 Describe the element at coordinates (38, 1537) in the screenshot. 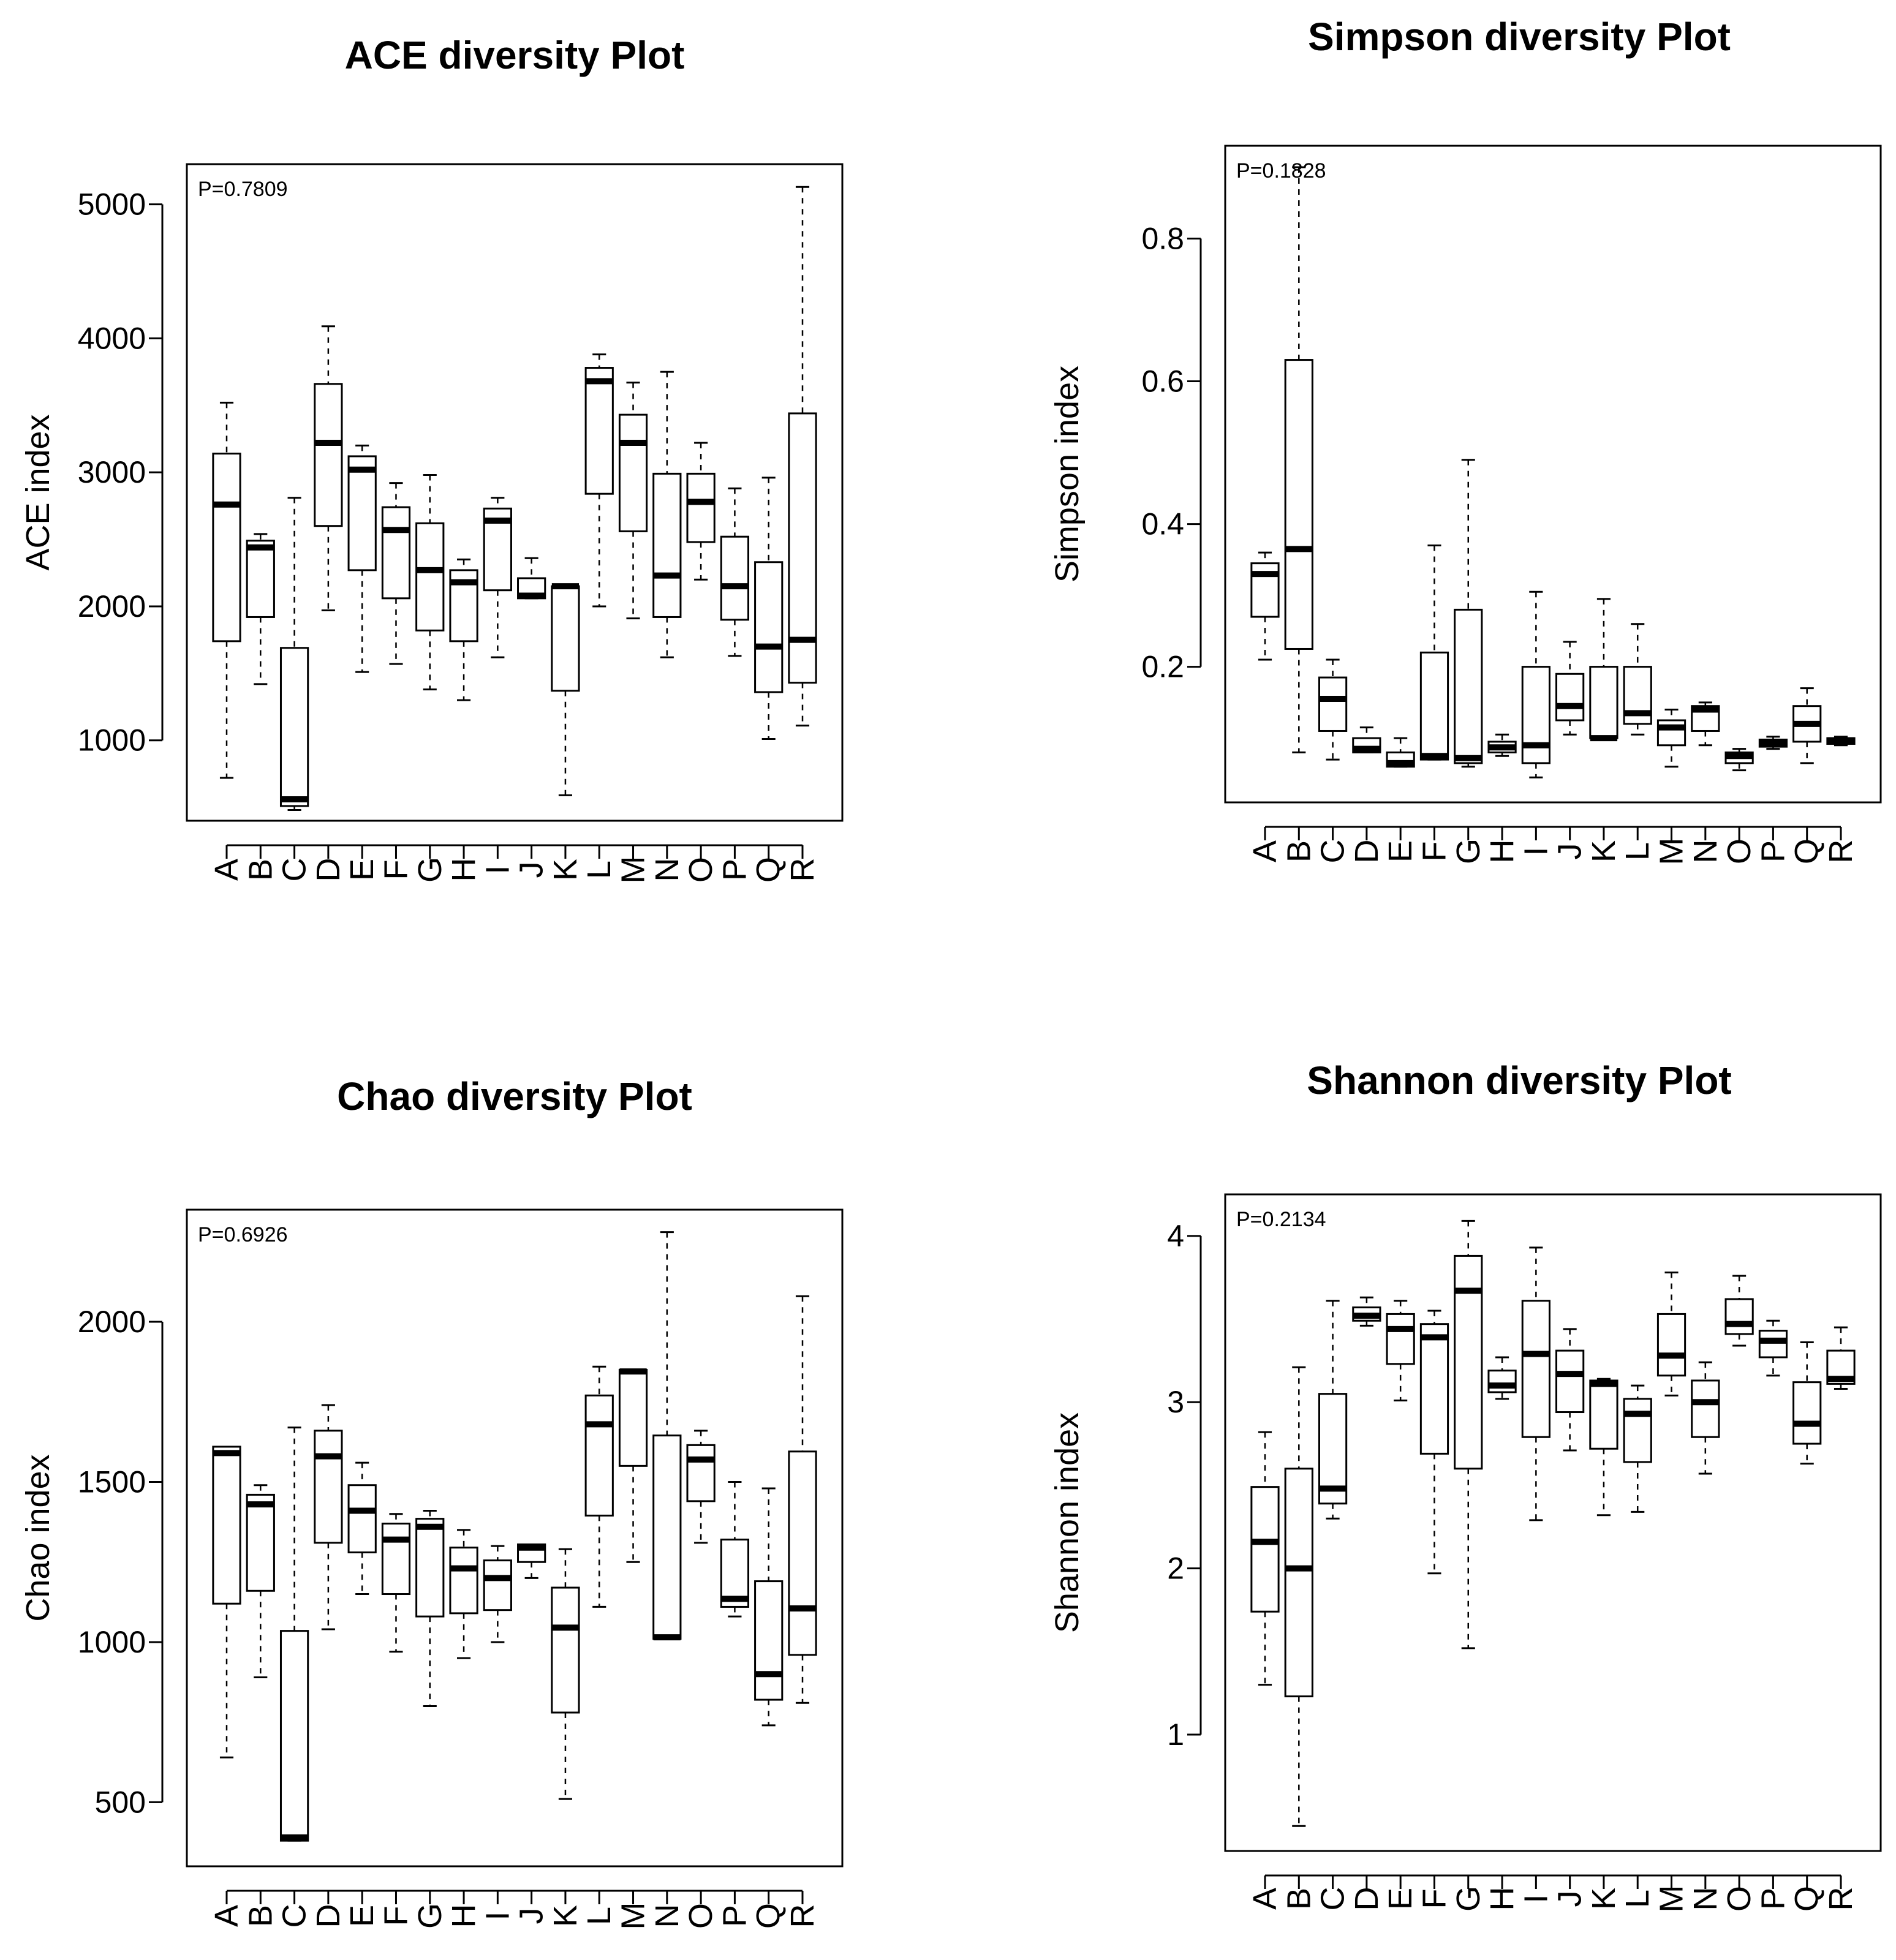

I see `y-axis-label: Chao index` at that location.